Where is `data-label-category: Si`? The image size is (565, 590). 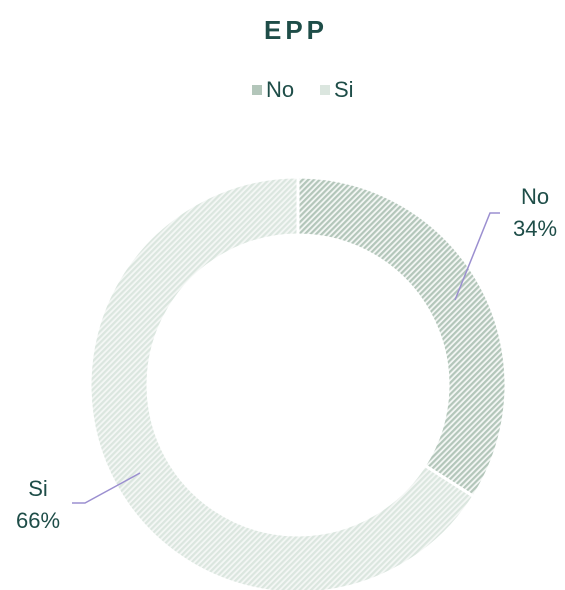
data-label-category: Si is located at coordinates (38, 488).